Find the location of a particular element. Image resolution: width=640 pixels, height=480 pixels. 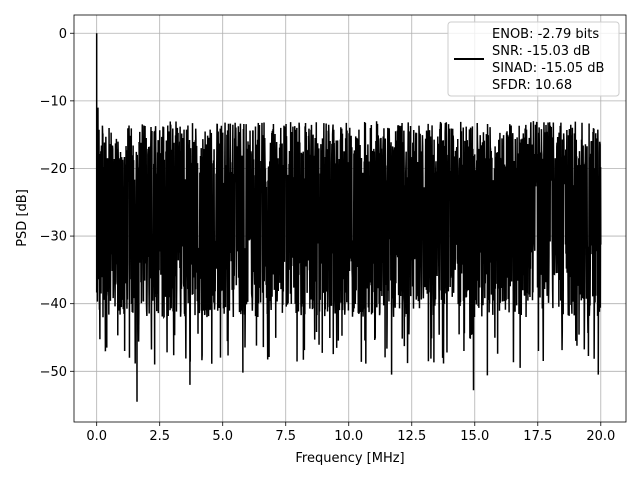

y-tick-label: −50 is located at coordinates (53, 372).